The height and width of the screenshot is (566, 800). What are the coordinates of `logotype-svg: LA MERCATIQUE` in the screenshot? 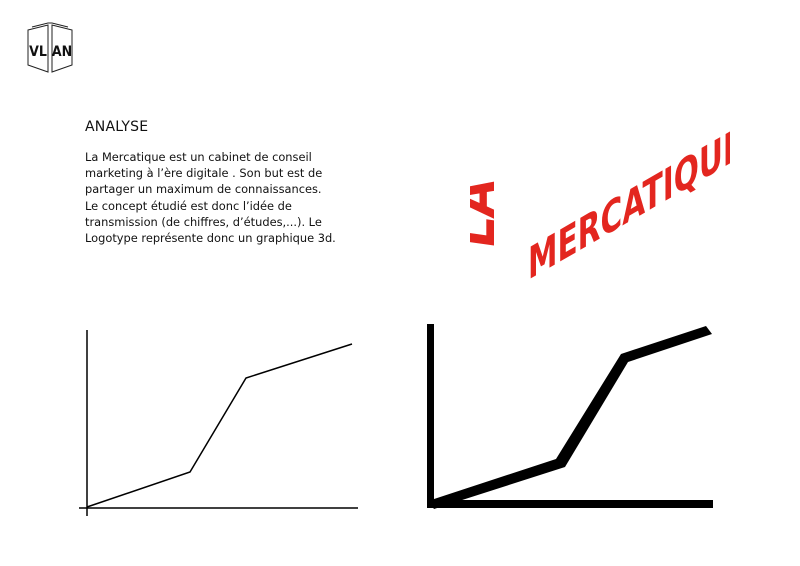 It's located at (593, 203).